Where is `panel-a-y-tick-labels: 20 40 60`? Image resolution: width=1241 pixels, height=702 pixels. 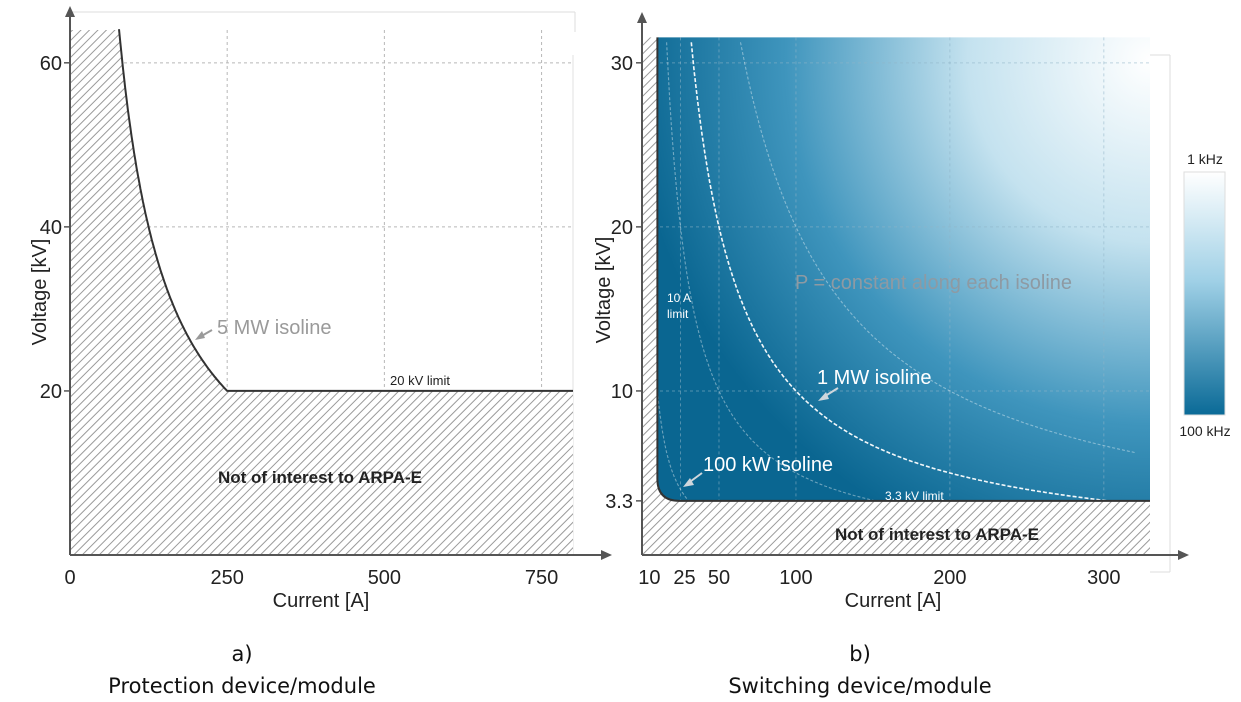 panel-a-y-tick-labels: 20 40 60 is located at coordinates (55, 228).